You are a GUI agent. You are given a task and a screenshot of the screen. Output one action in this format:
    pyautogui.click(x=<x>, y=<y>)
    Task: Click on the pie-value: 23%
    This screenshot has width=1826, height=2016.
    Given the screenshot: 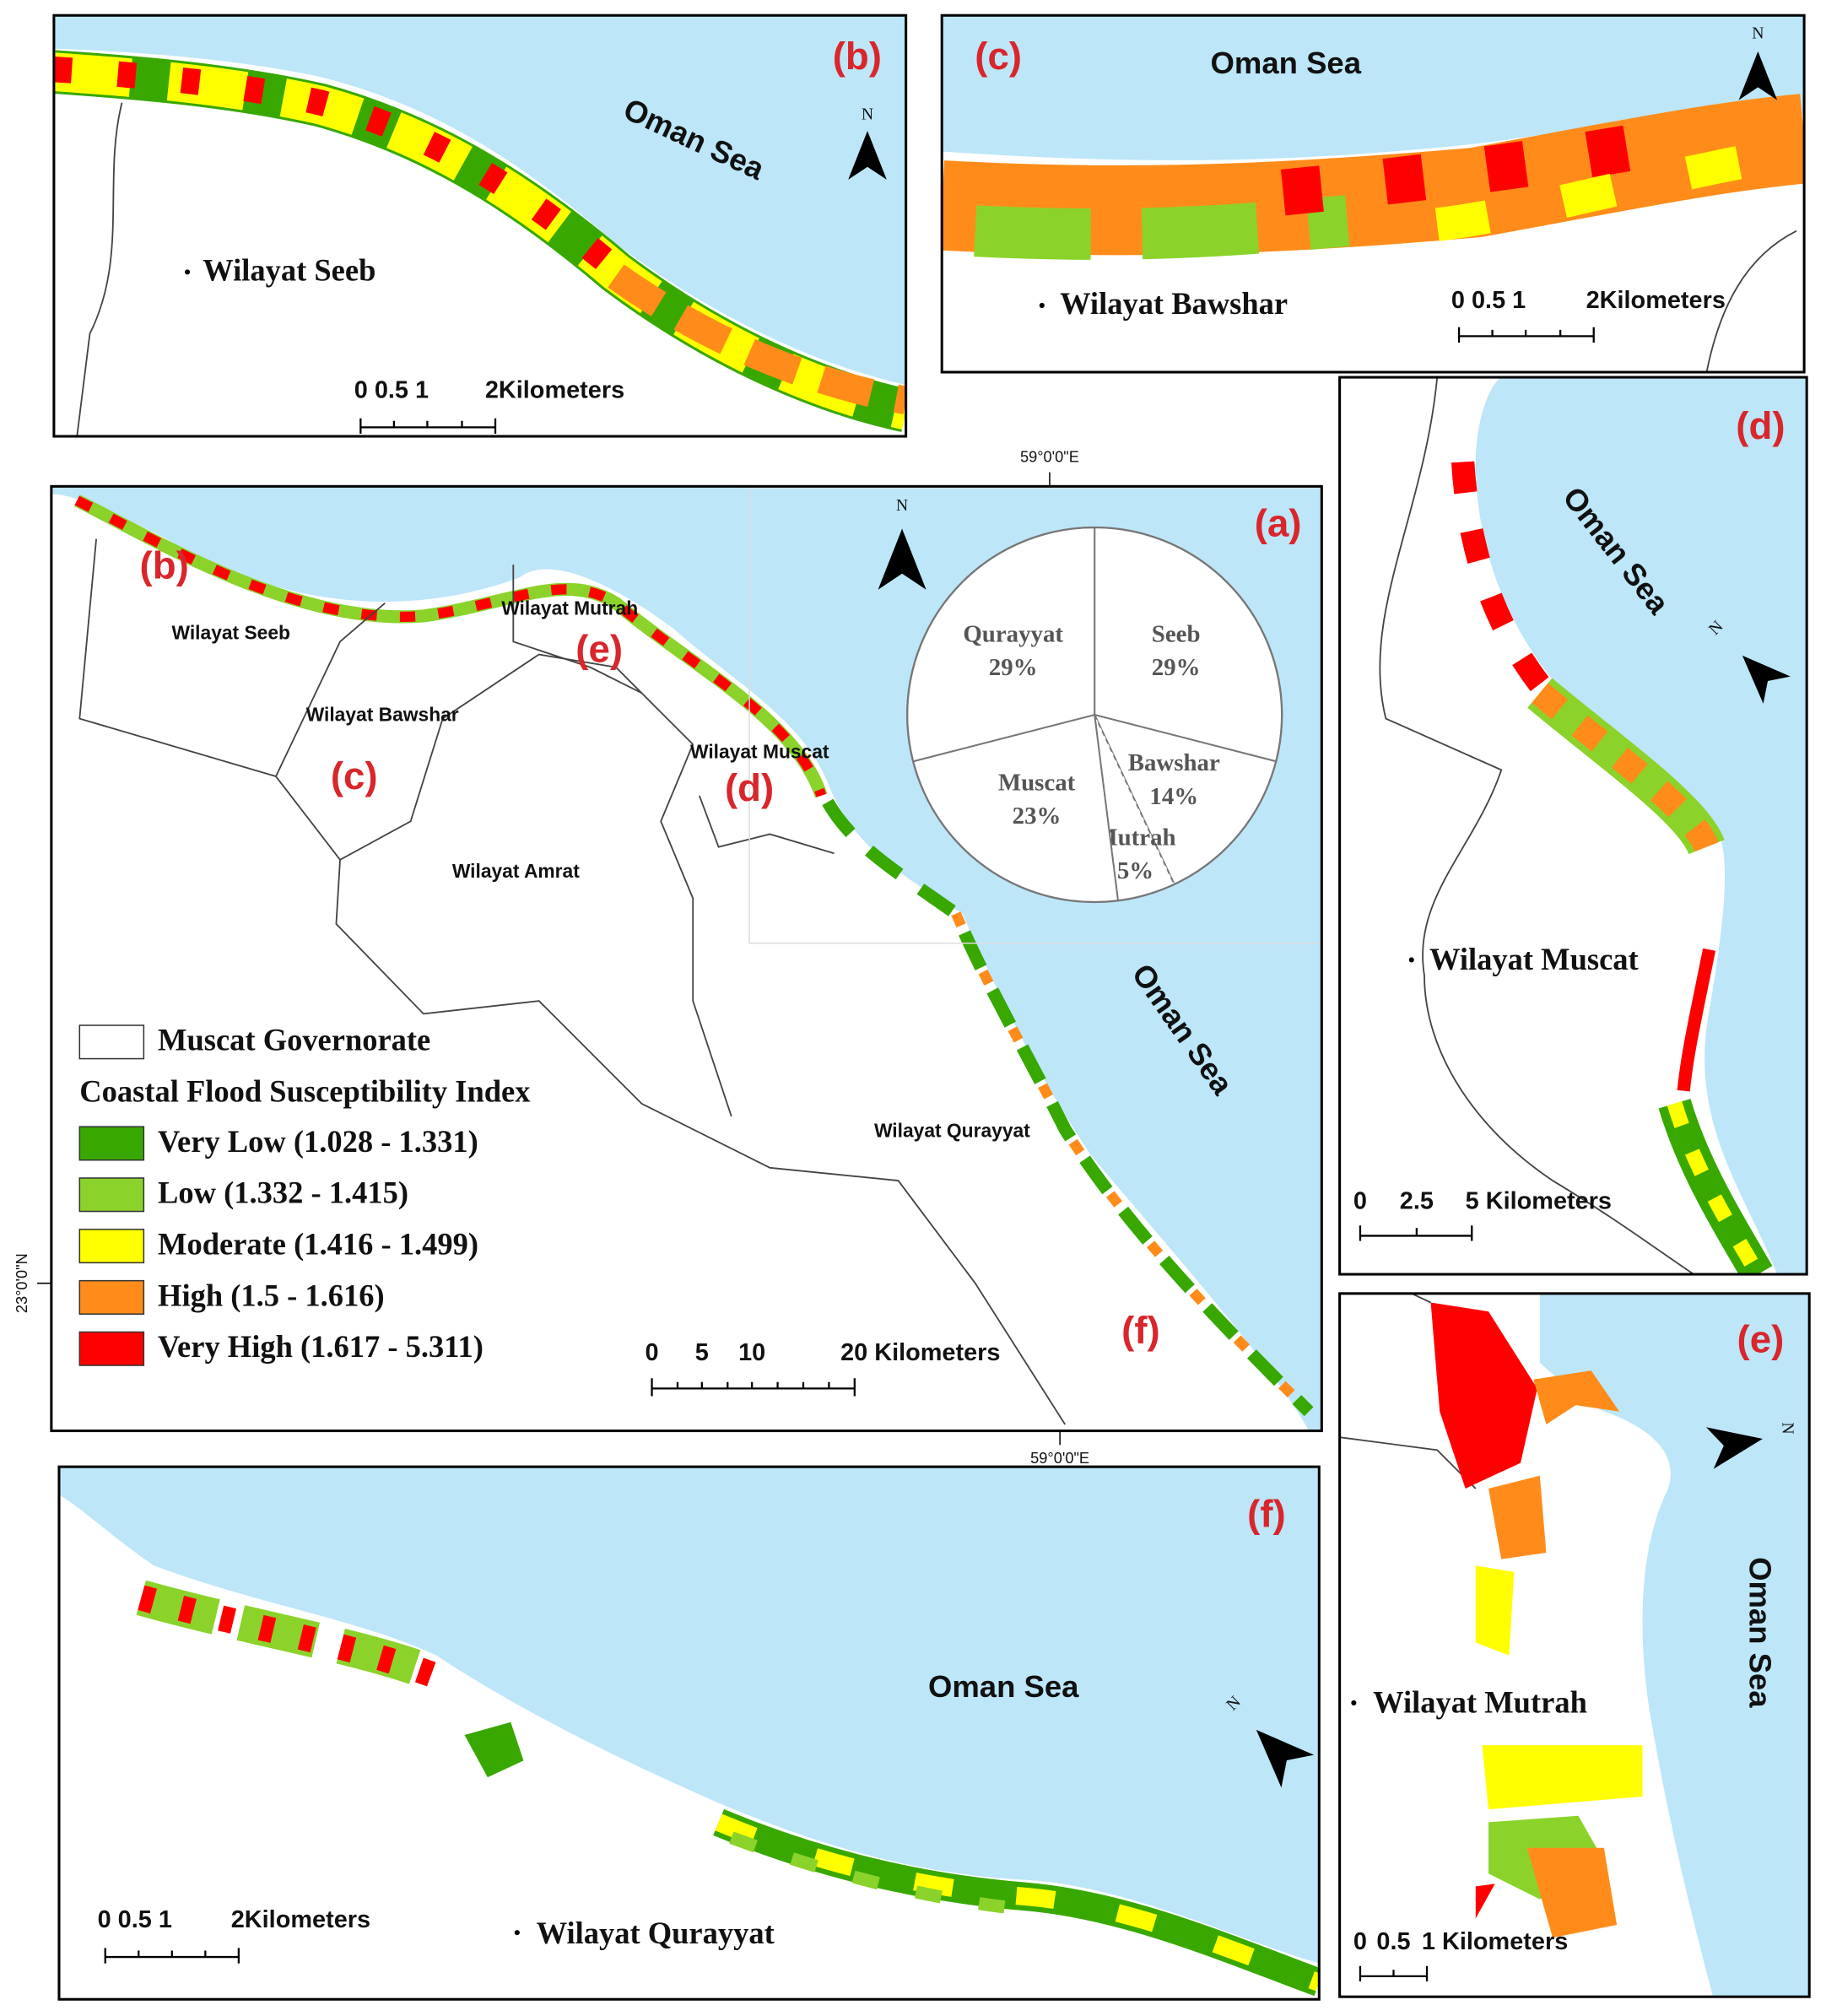 What is the action you would take?
    pyautogui.click(x=1037, y=816)
    